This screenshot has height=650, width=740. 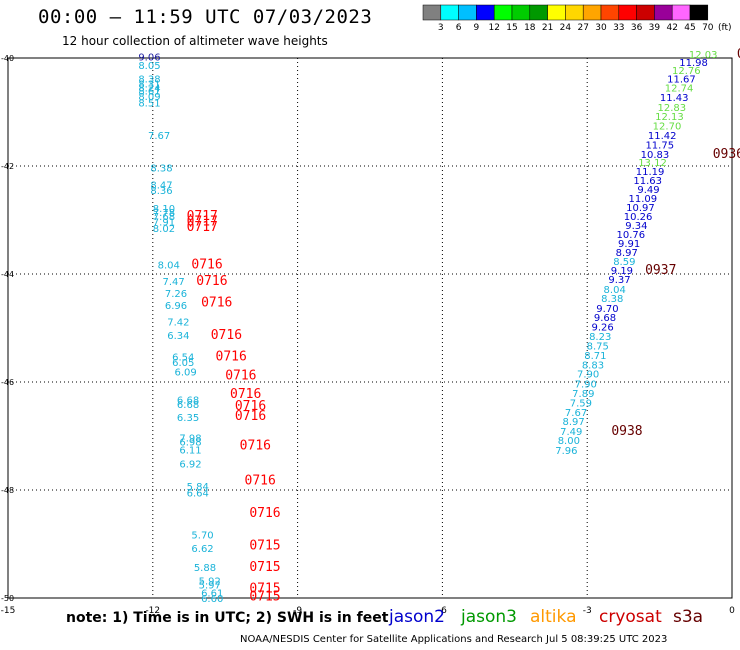 I want to click on x-tick-label: 0, so click(x=732, y=611).